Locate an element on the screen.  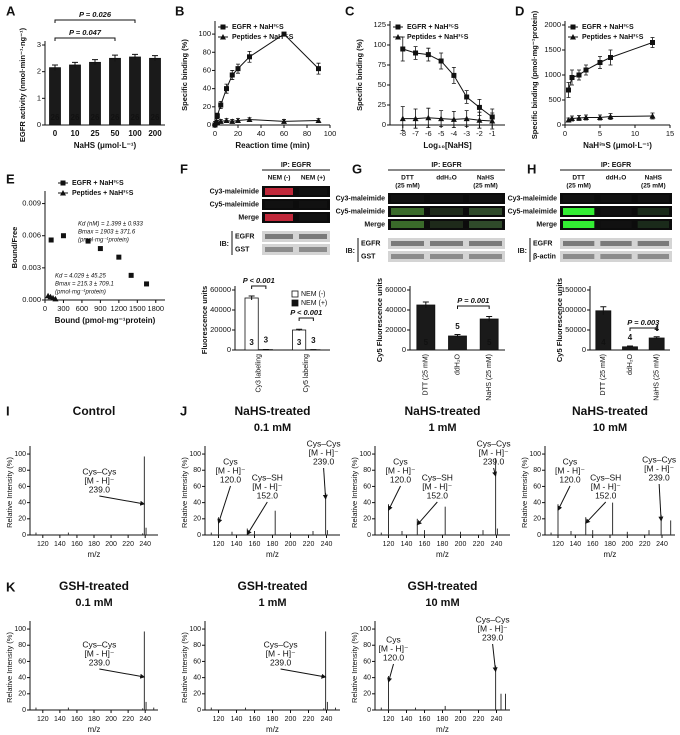
spectrum-title: NaHS-treated is located at coordinates (610, 411).